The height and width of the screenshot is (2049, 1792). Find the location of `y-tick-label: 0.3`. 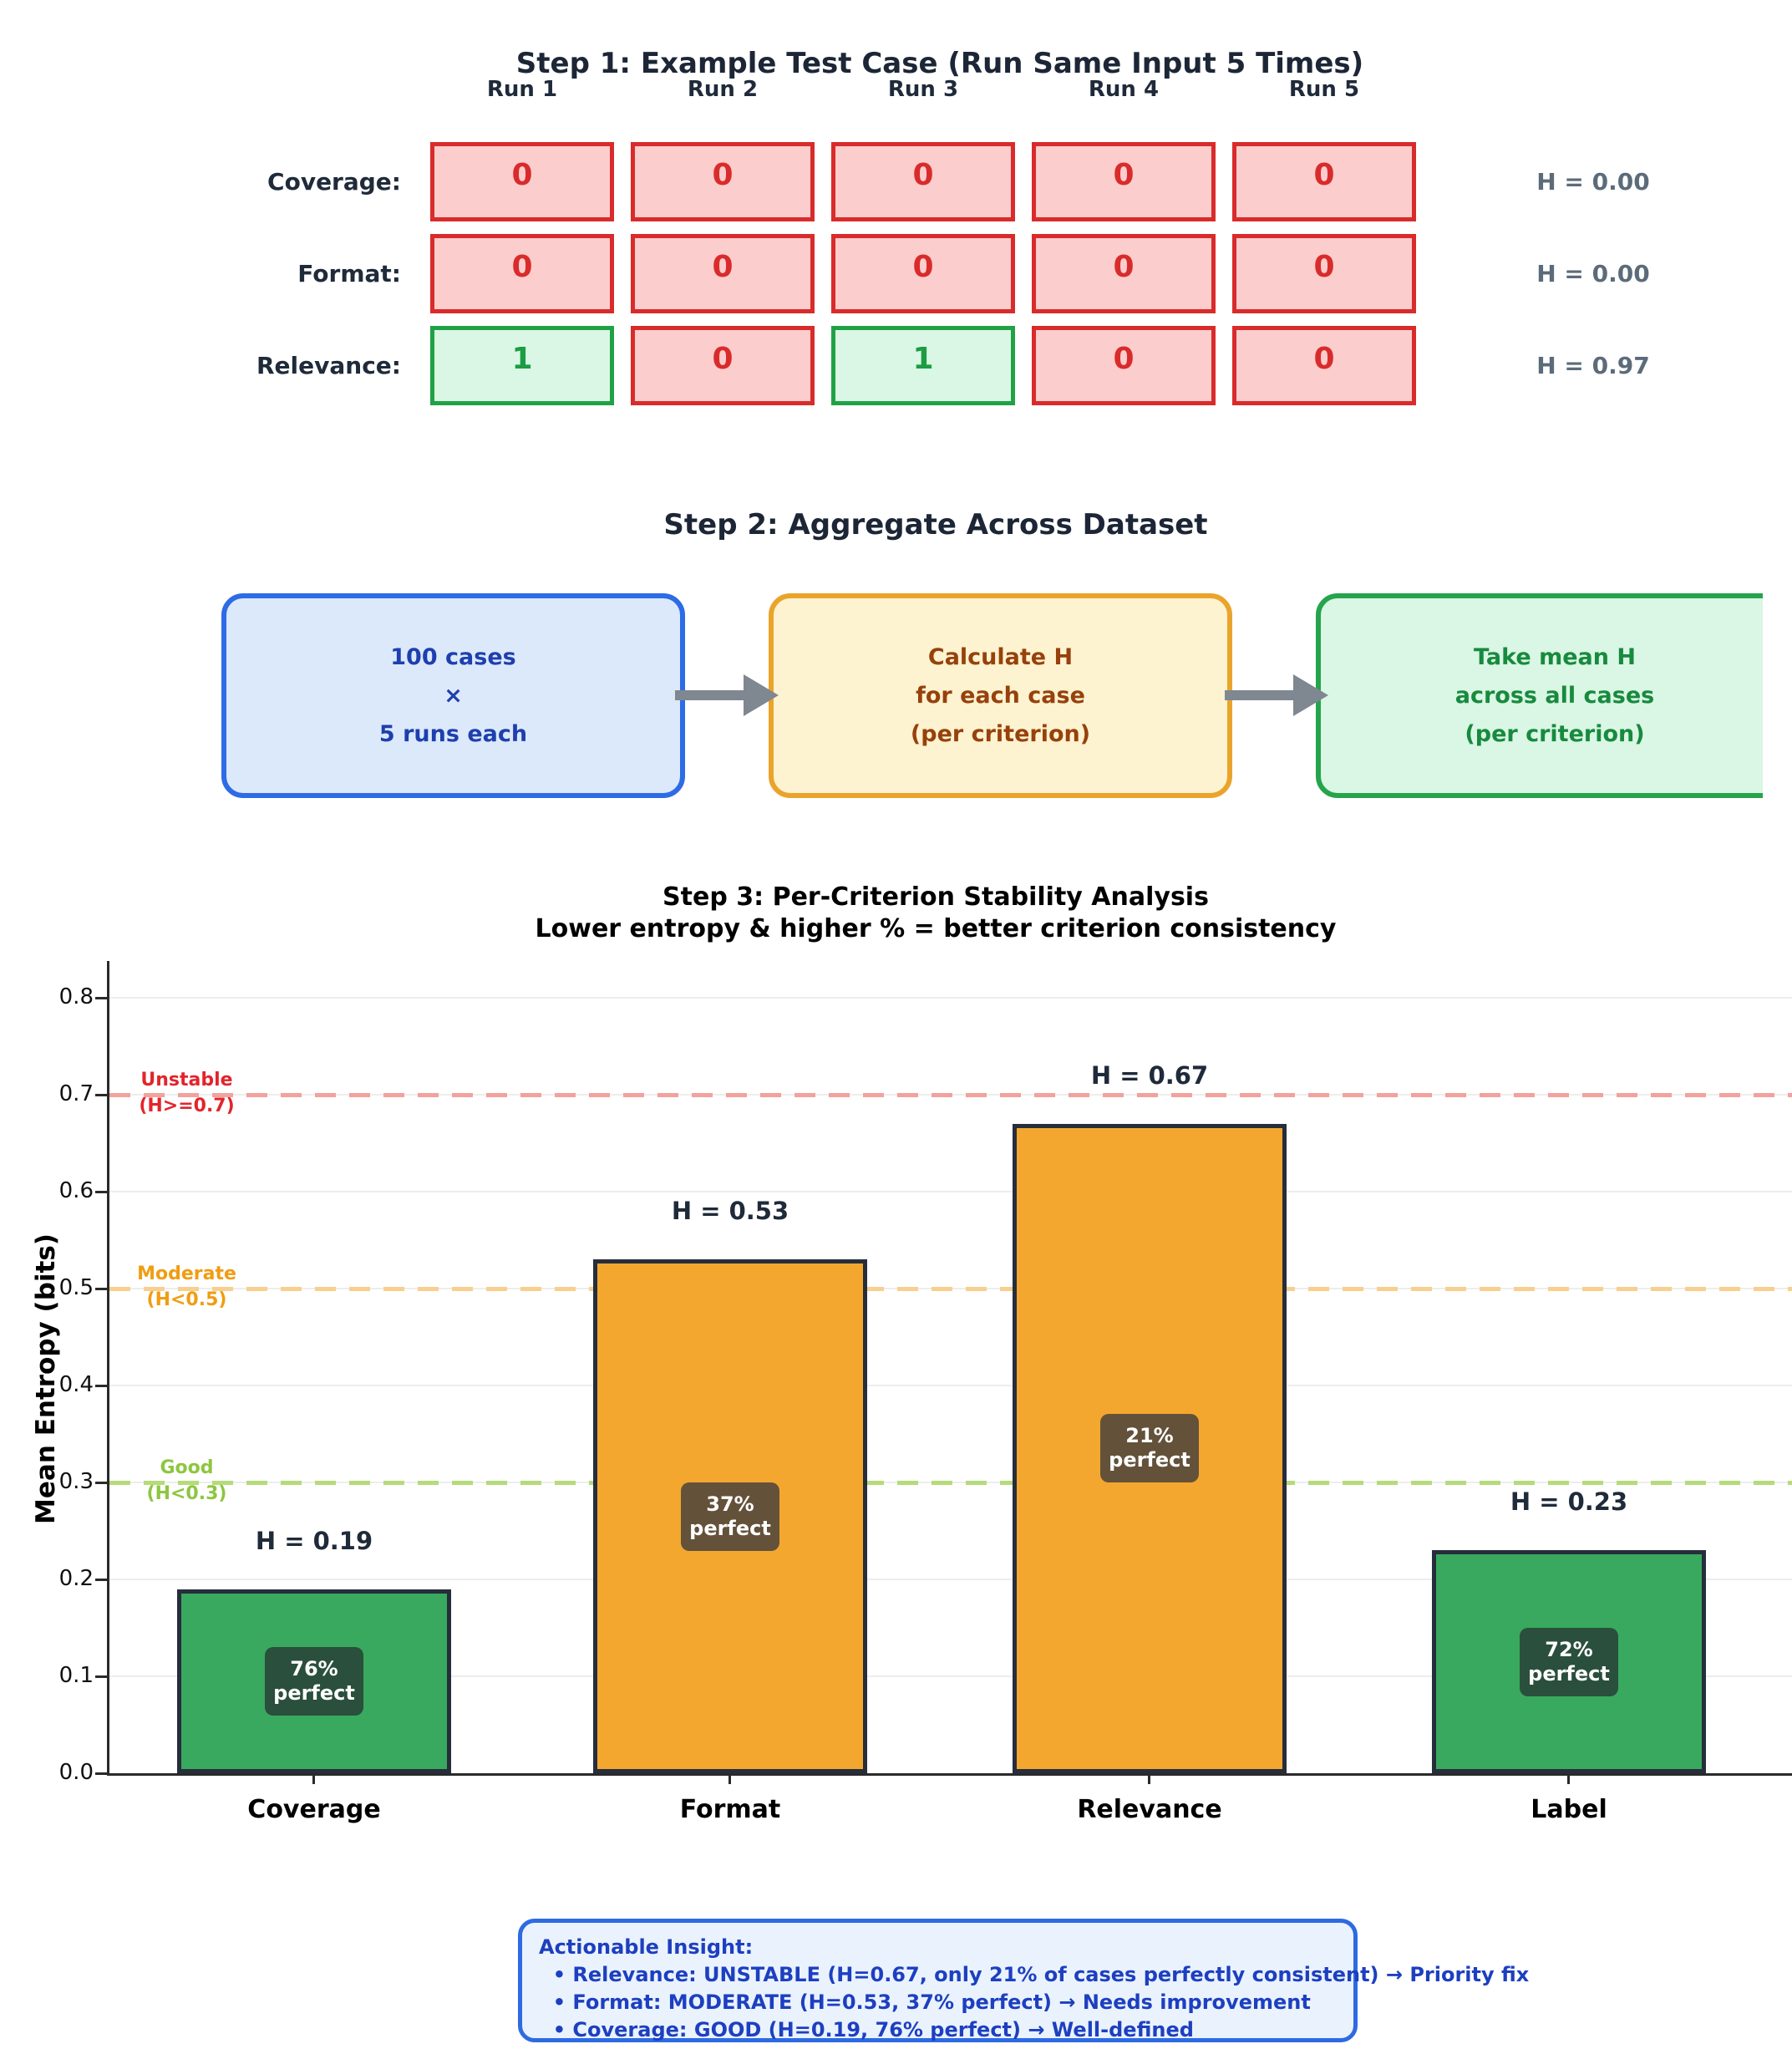

y-tick-label: 0.3 is located at coordinates (76, 1481).